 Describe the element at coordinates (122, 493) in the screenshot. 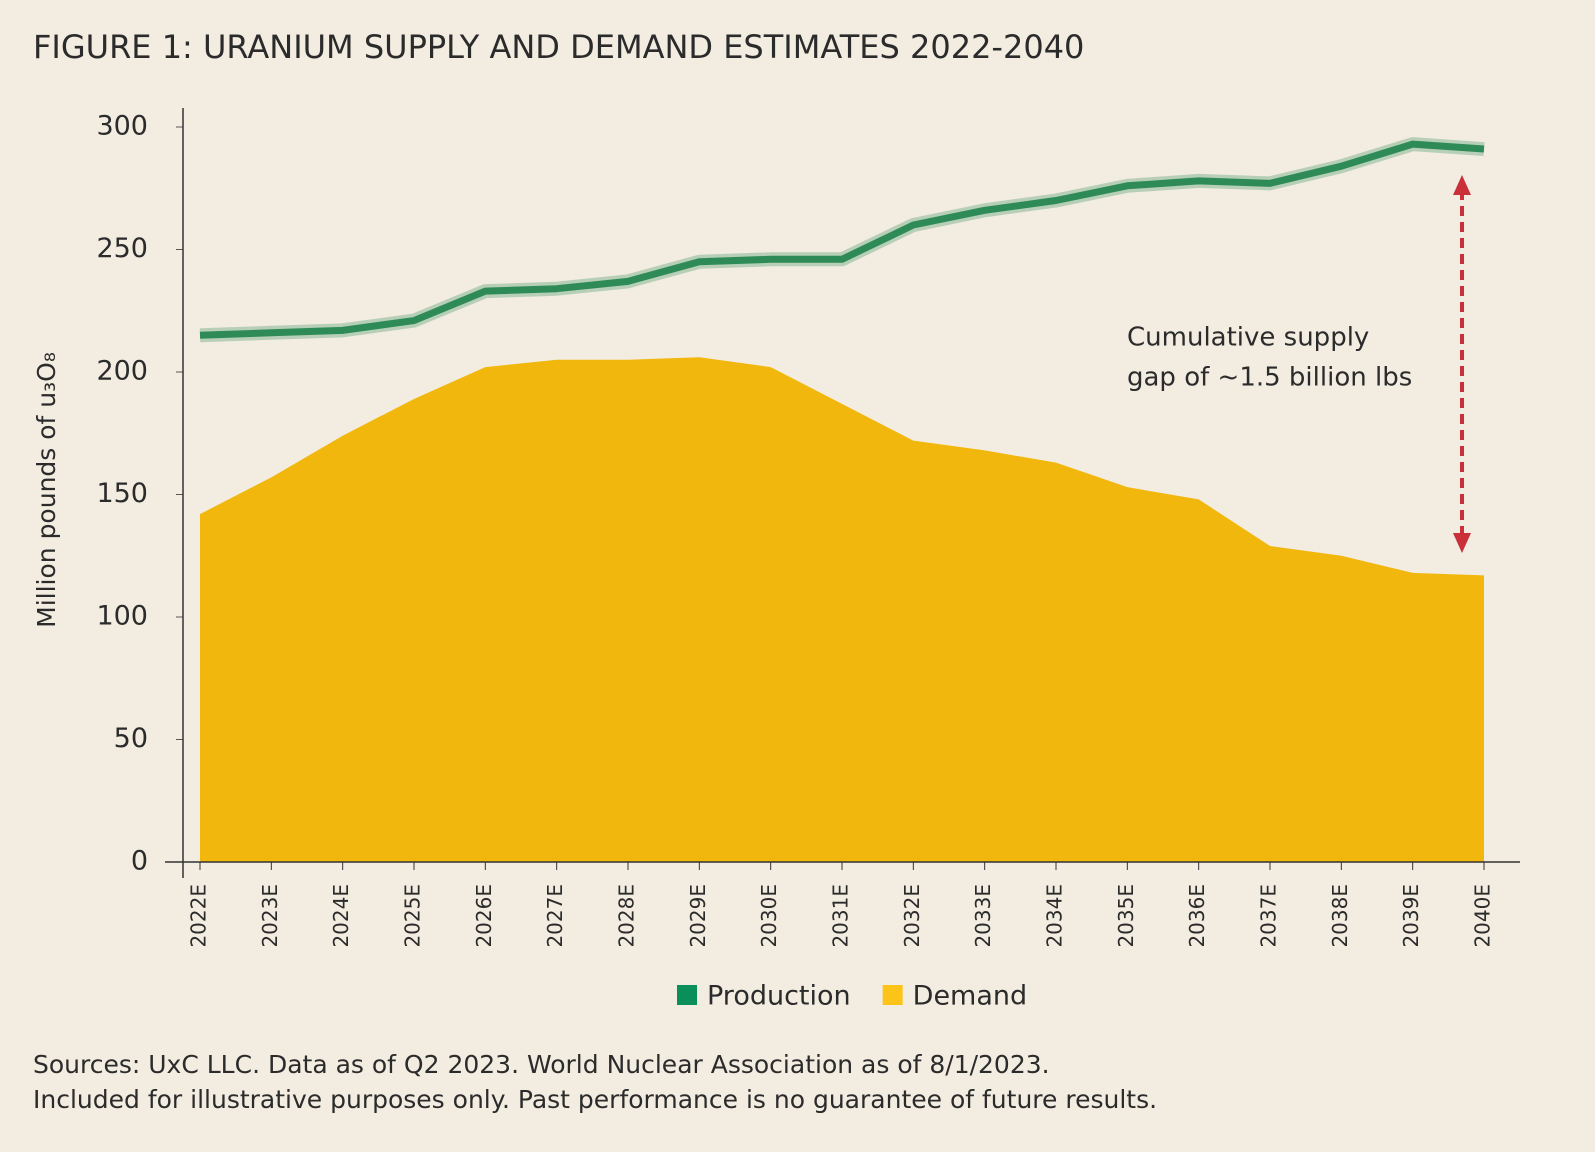

I see `y-tick-label: 150` at that location.